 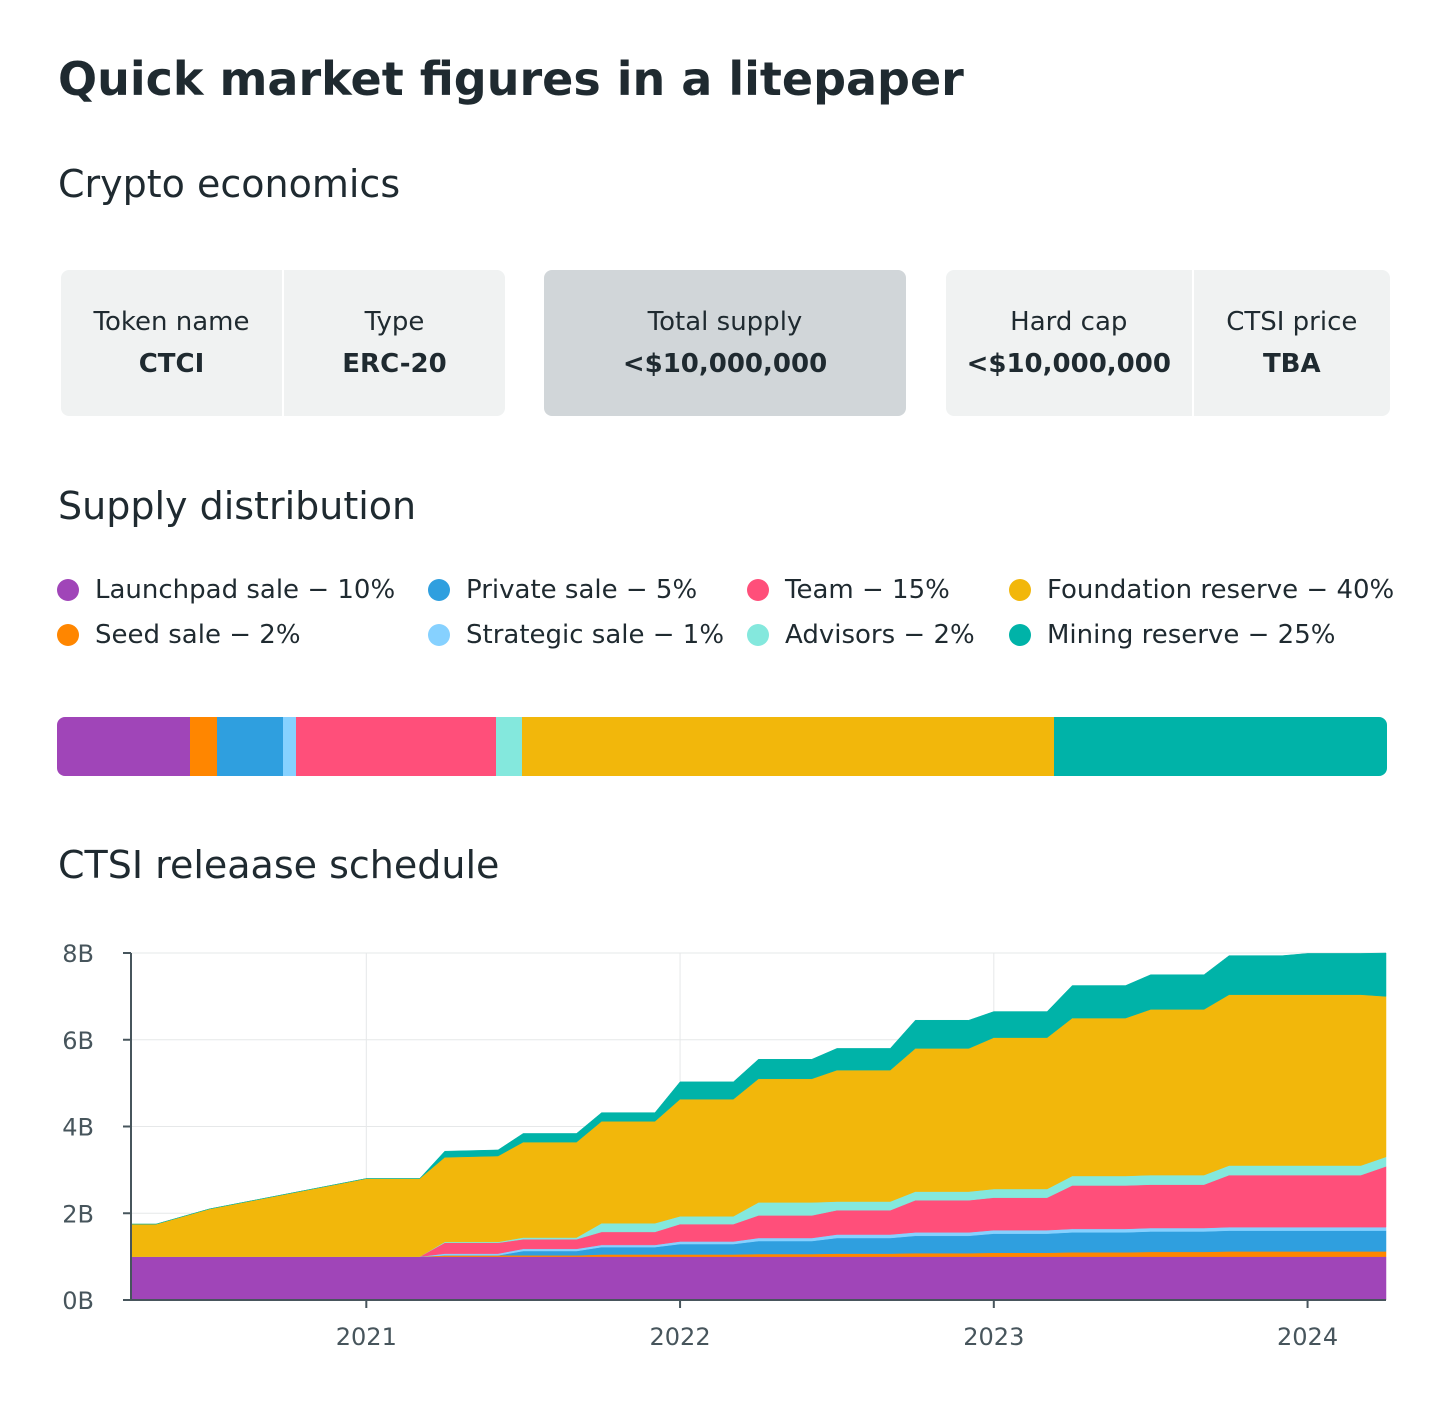 What do you see at coordinates (279, 865) in the screenshot?
I see `section-title-release: CTSI releaase schedule` at bounding box center [279, 865].